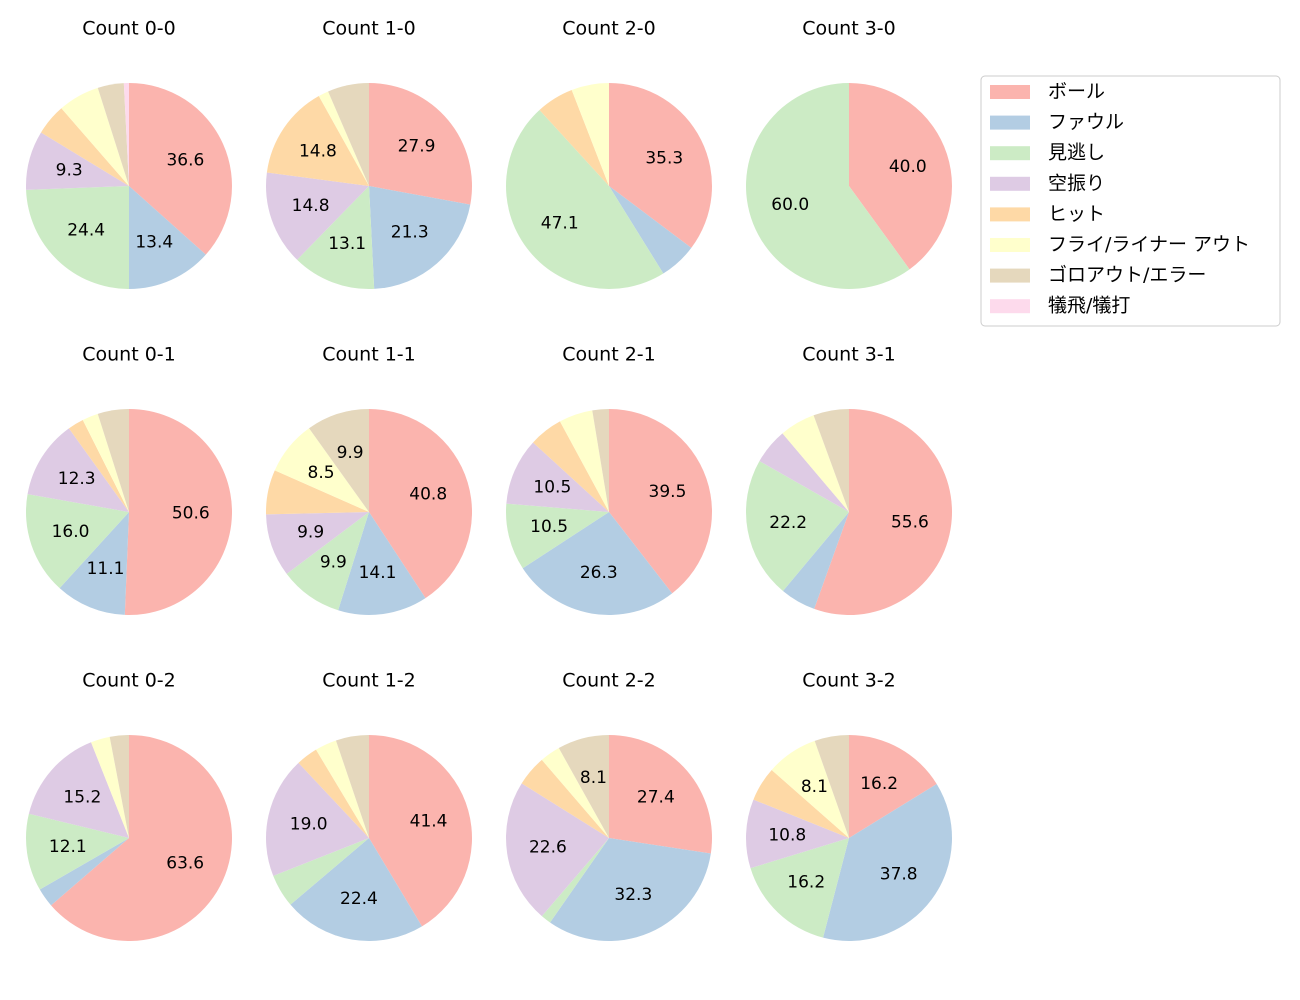  I want to click on slice-label: 12.3, so click(77, 479).